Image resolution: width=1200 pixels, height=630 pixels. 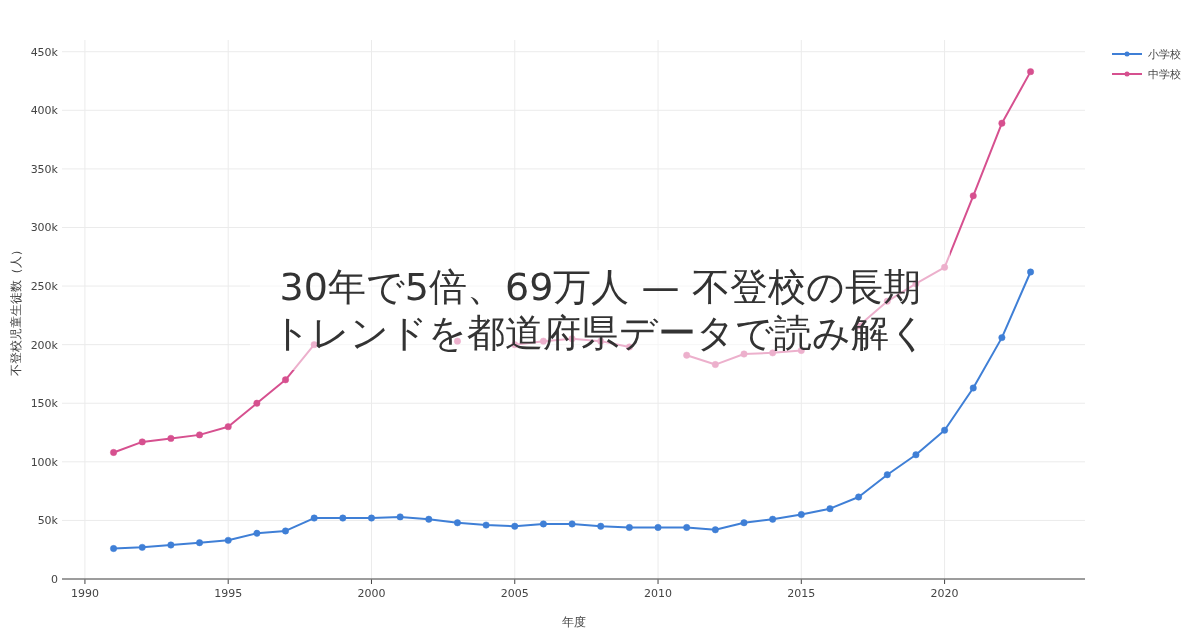 What do you see at coordinates (573, 622) in the screenshot?
I see `x-axis-title: 年度` at bounding box center [573, 622].